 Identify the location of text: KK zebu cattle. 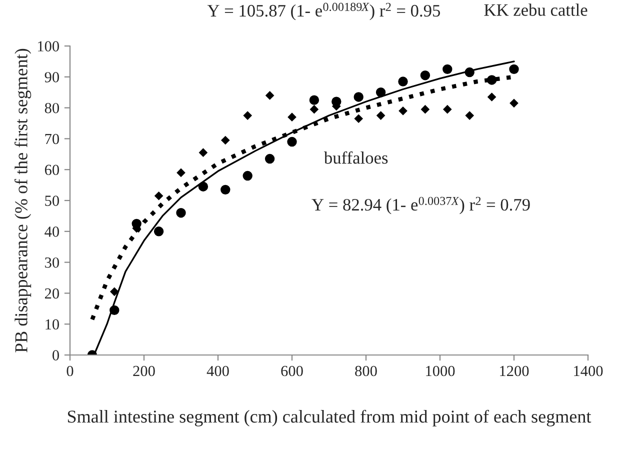
(536, 10).